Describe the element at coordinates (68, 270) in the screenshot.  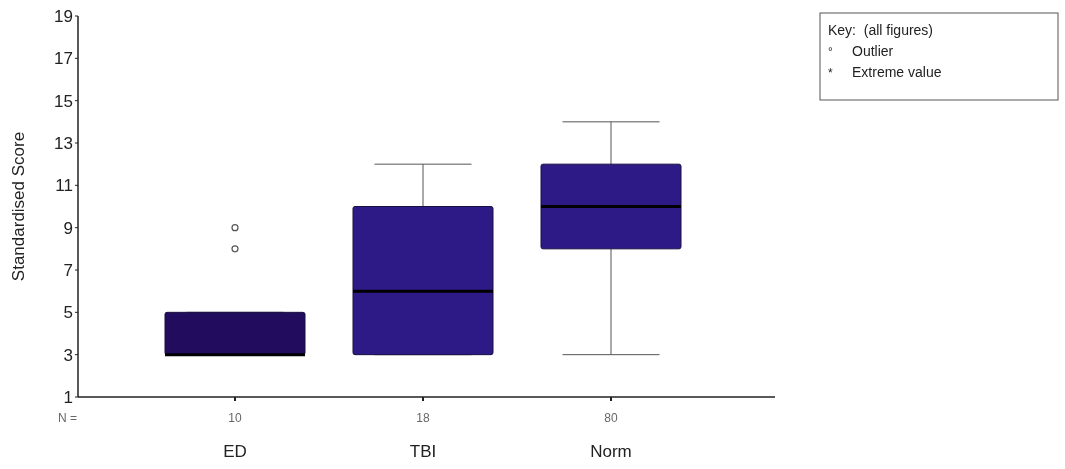
I see `y-tick-label: 7` at that location.